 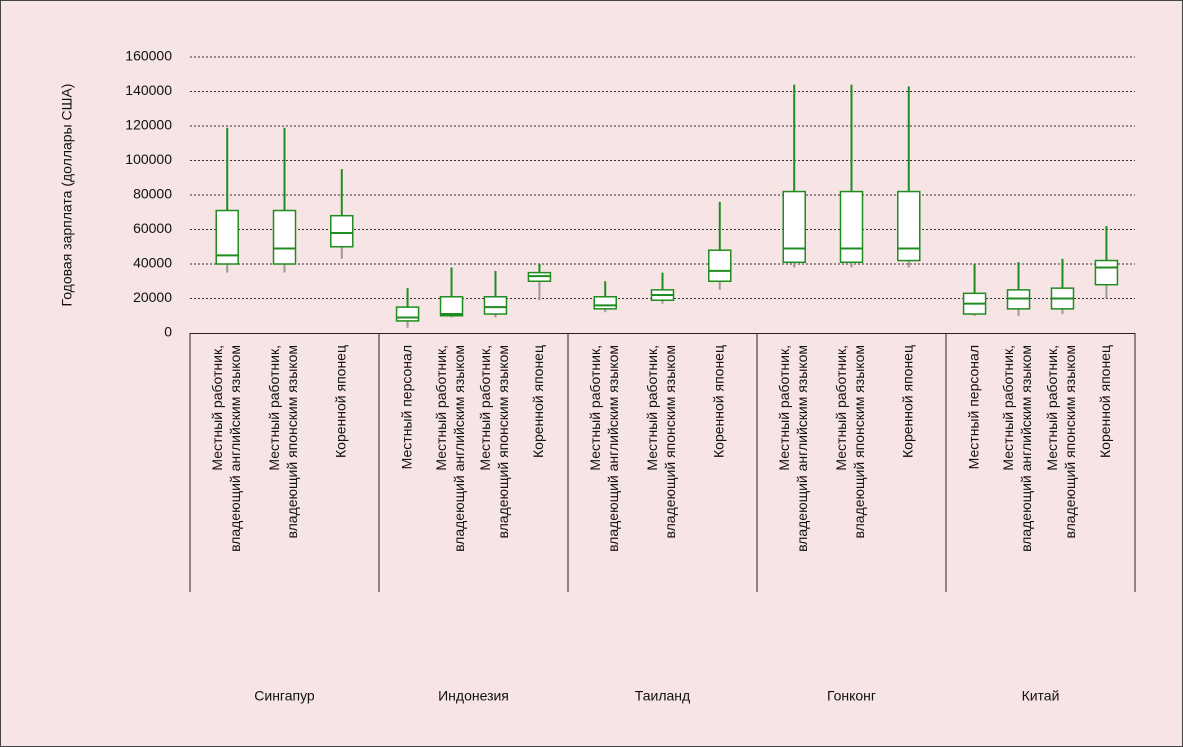 I want to click on y-tick-label: 160000, so click(x=148, y=56).